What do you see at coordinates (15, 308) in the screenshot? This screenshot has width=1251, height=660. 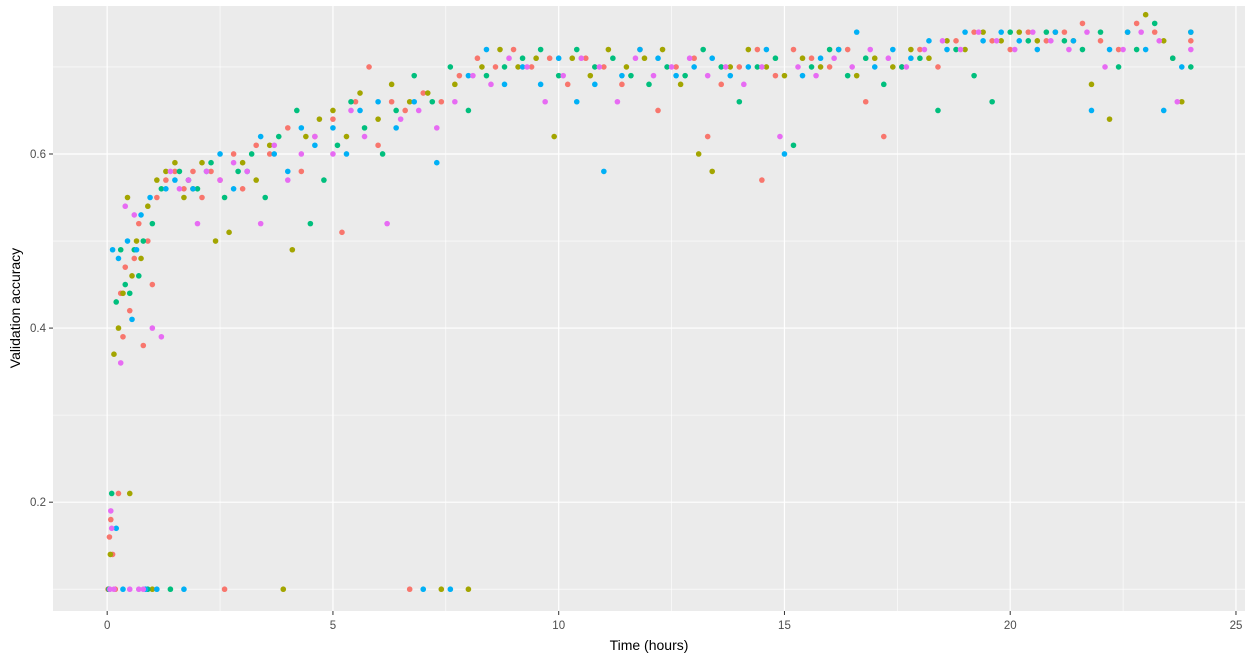 I see `y-axis-title: Validation accuracy` at bounding box center [15, 308].